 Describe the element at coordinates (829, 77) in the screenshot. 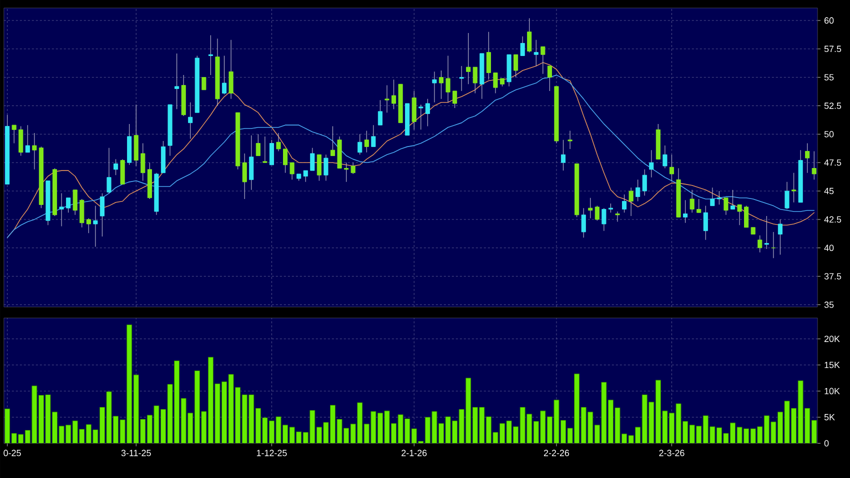

I see `y-tick-label: 55` at that location.